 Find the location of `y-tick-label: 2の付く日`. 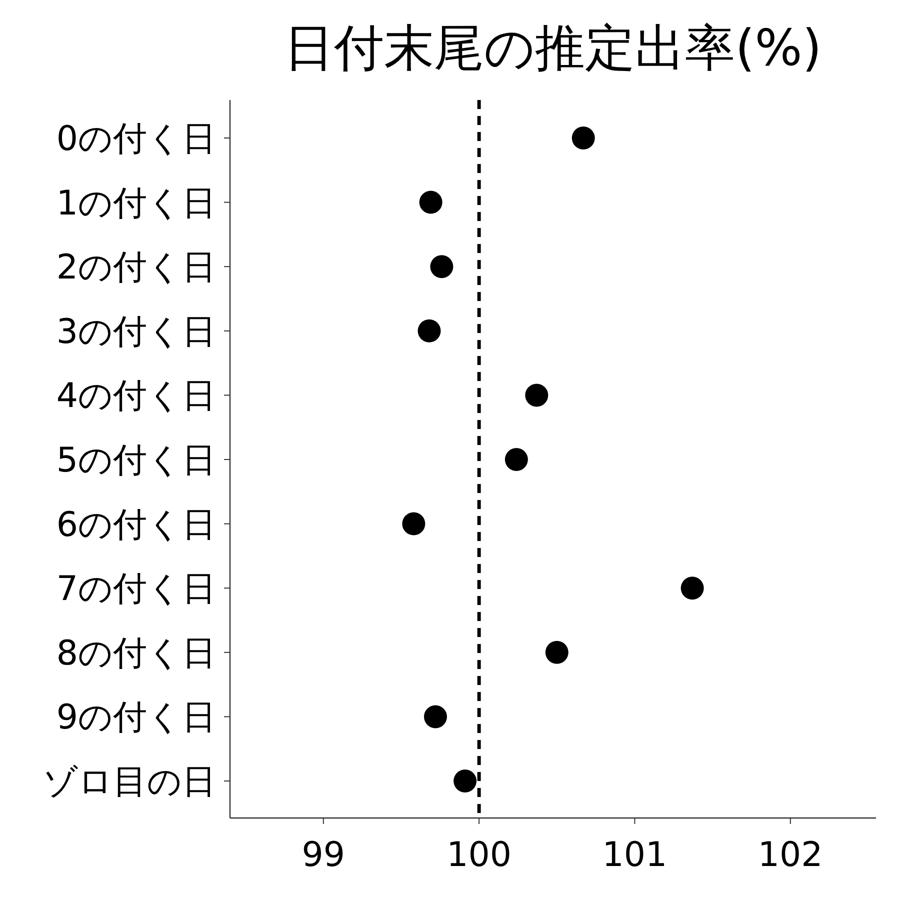

y-tick-label: 2の付く日 is located at coordinates (136, 268).